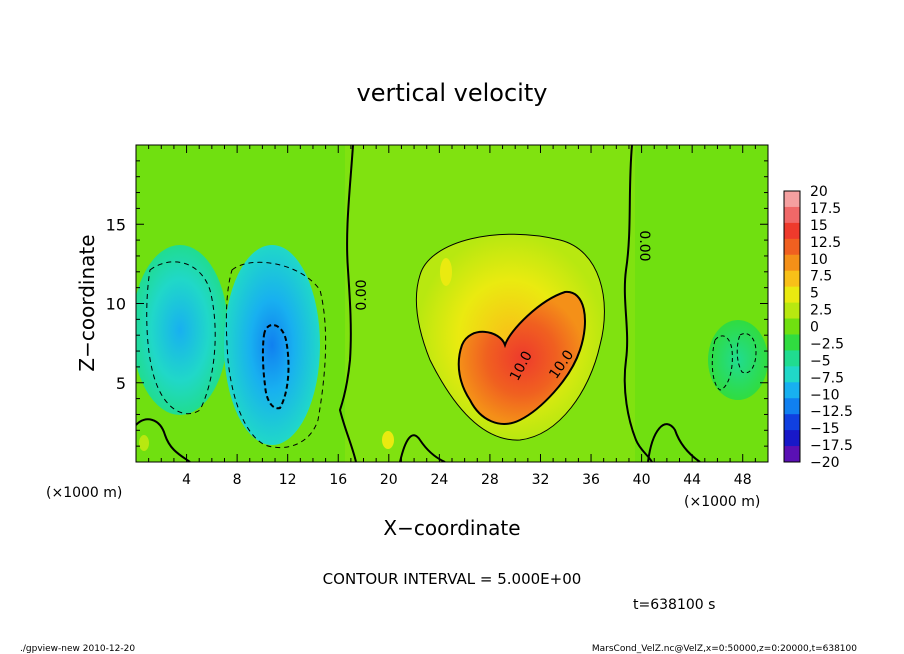 This screenshot has height=654, width=904. I want to click on bottom-contour-right, so click(674, 442).